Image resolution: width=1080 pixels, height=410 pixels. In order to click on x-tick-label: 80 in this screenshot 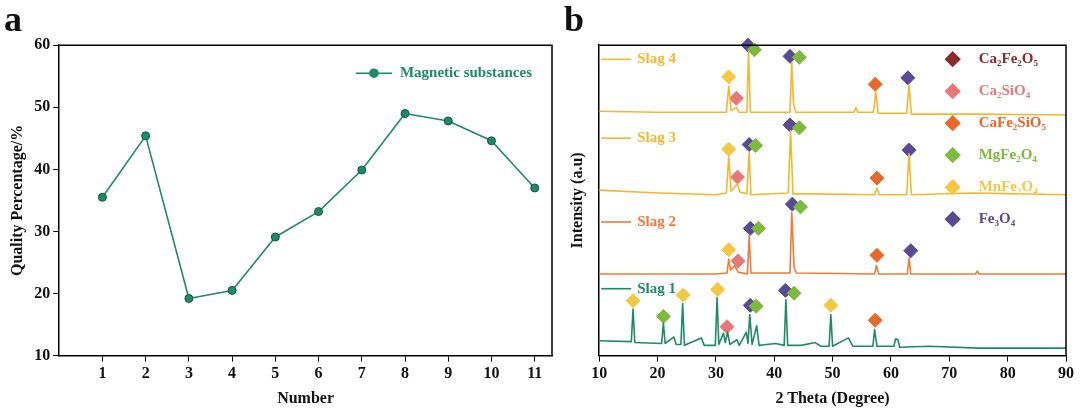, I will do `click(1007, 373)`.